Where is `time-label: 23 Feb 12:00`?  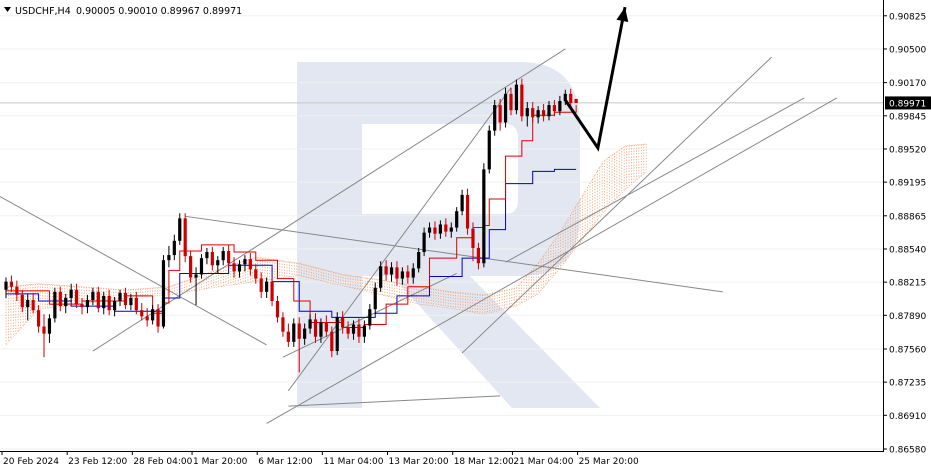 time-label: 23 Feb 12:00 is located at coordinates (97, 462).